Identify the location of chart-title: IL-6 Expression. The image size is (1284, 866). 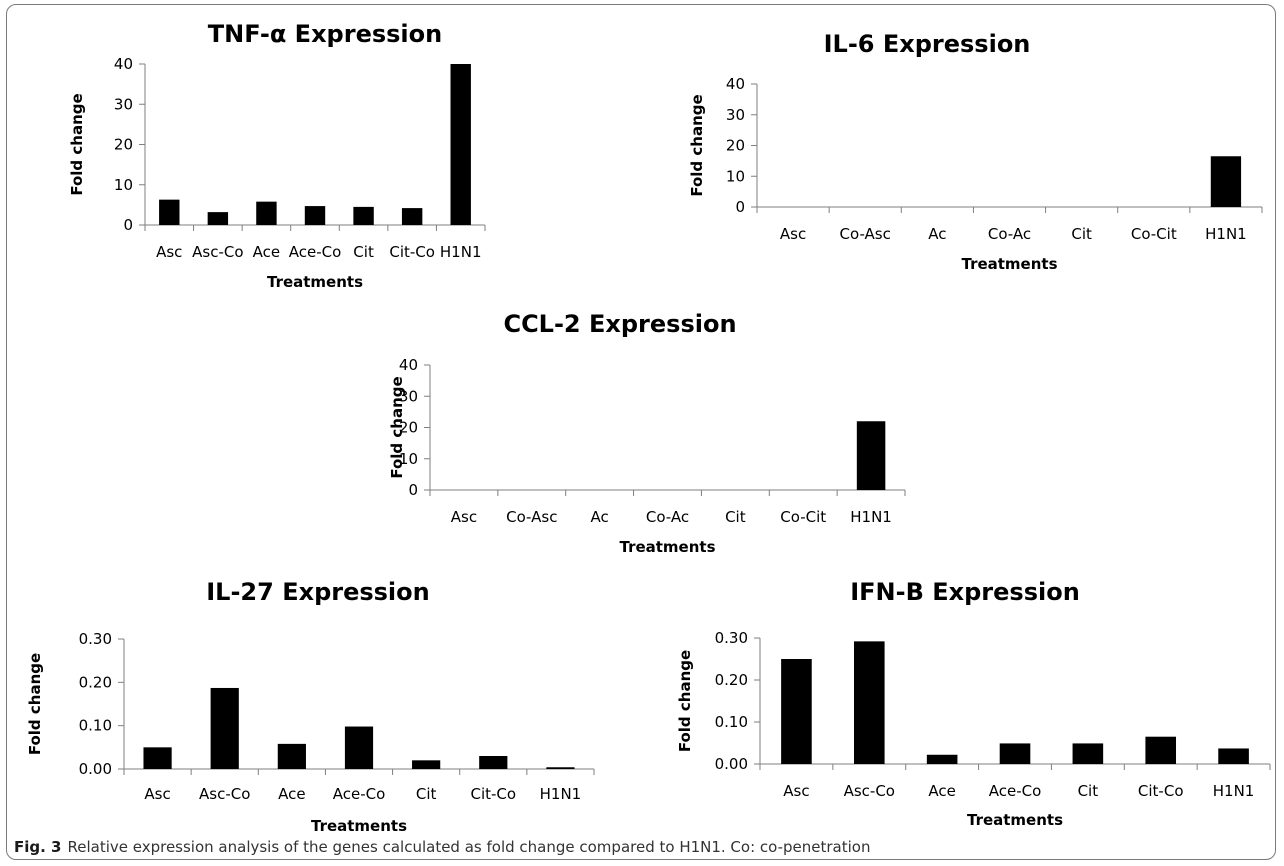
(927, 44).